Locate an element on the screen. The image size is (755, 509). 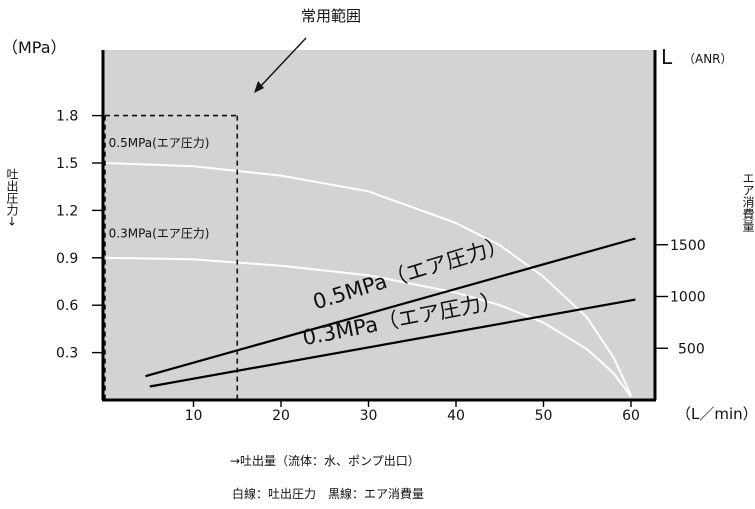
x-tick-label: 50 is located at coordinates (544, 416).